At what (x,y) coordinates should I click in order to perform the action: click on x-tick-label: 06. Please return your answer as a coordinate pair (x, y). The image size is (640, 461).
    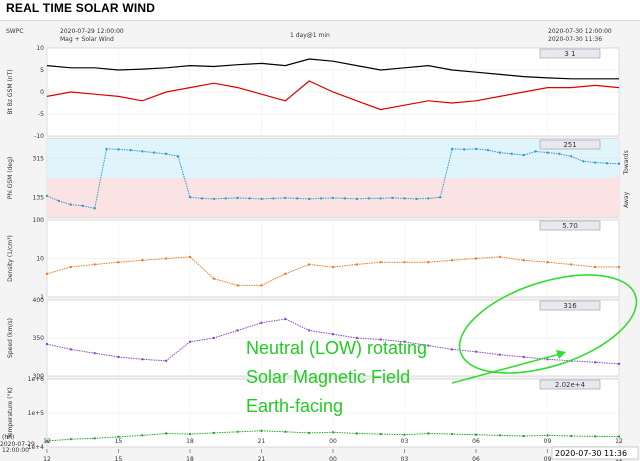
    Looking at the image, I should click on (476, 458).